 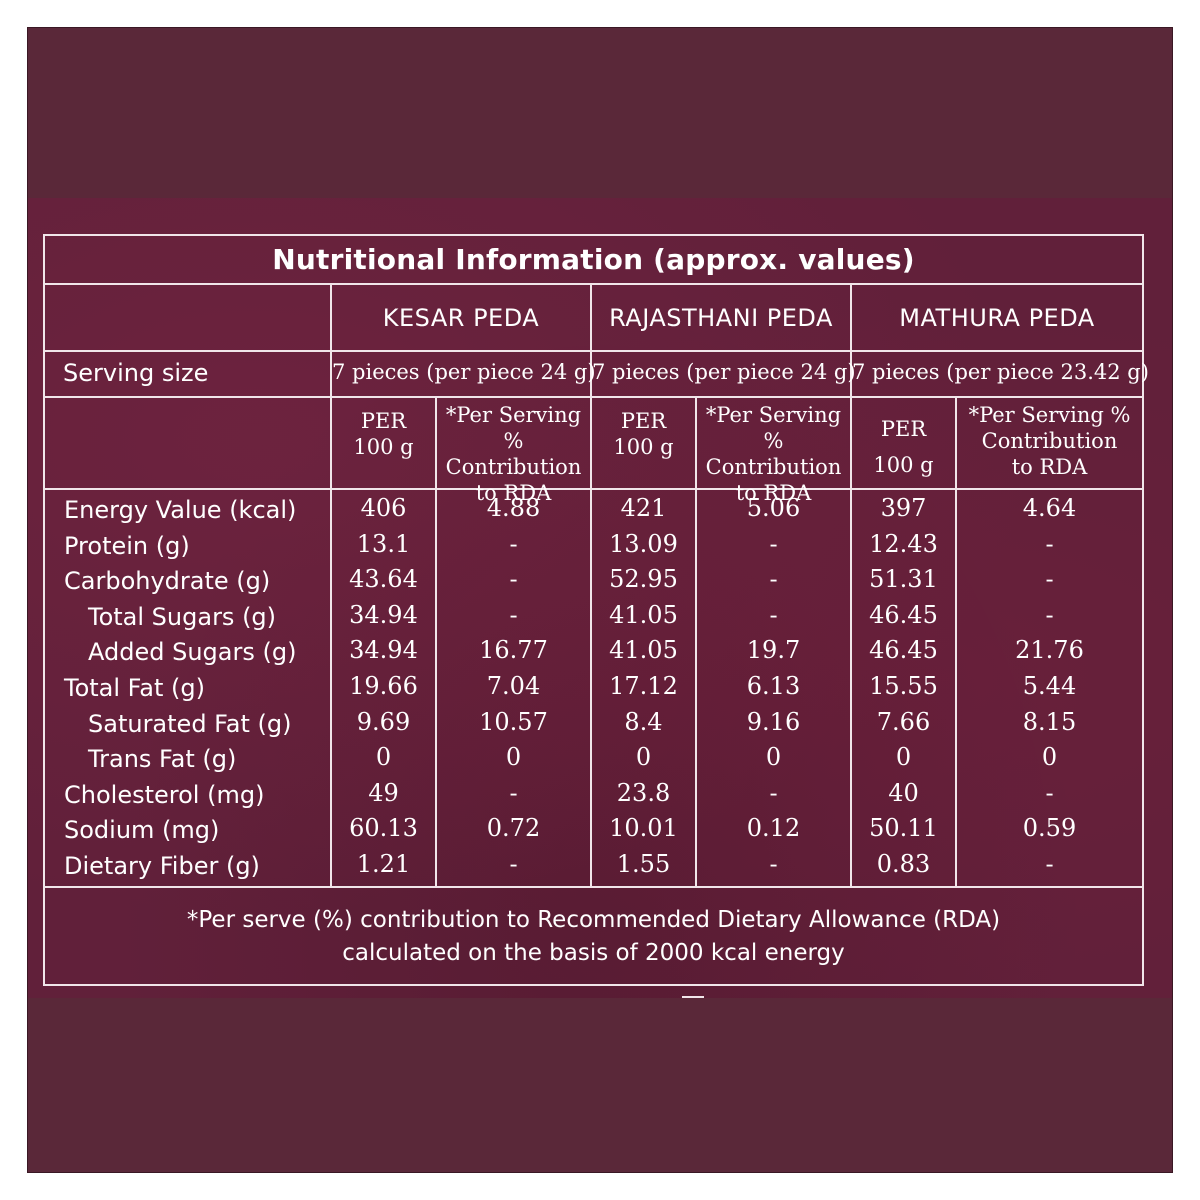 I want to click on cell-energy-mathura-rda: 4.64, so click(x=1049, y=508).